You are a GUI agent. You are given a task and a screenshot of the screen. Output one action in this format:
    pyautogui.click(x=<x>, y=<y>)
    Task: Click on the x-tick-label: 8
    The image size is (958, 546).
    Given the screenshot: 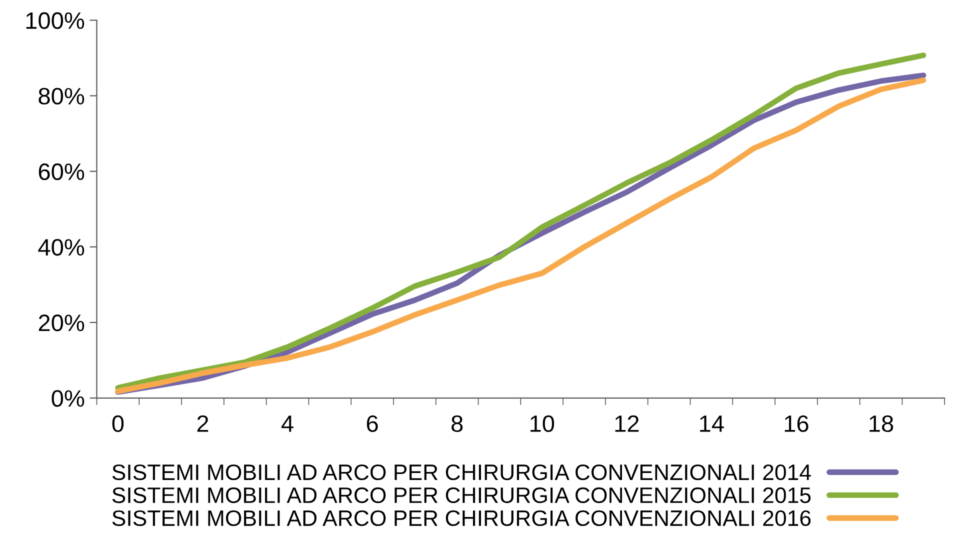 What is the action you would take?
    pyautogui.click(x=457, y=423)
    